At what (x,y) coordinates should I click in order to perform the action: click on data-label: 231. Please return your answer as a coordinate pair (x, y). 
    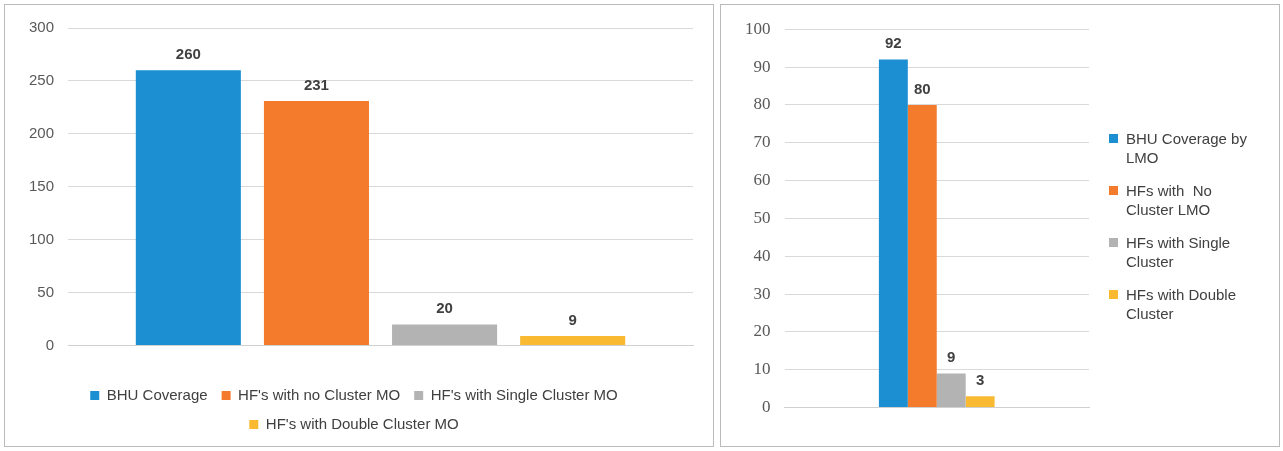
    Looking at the image, I should click on (316, 84).